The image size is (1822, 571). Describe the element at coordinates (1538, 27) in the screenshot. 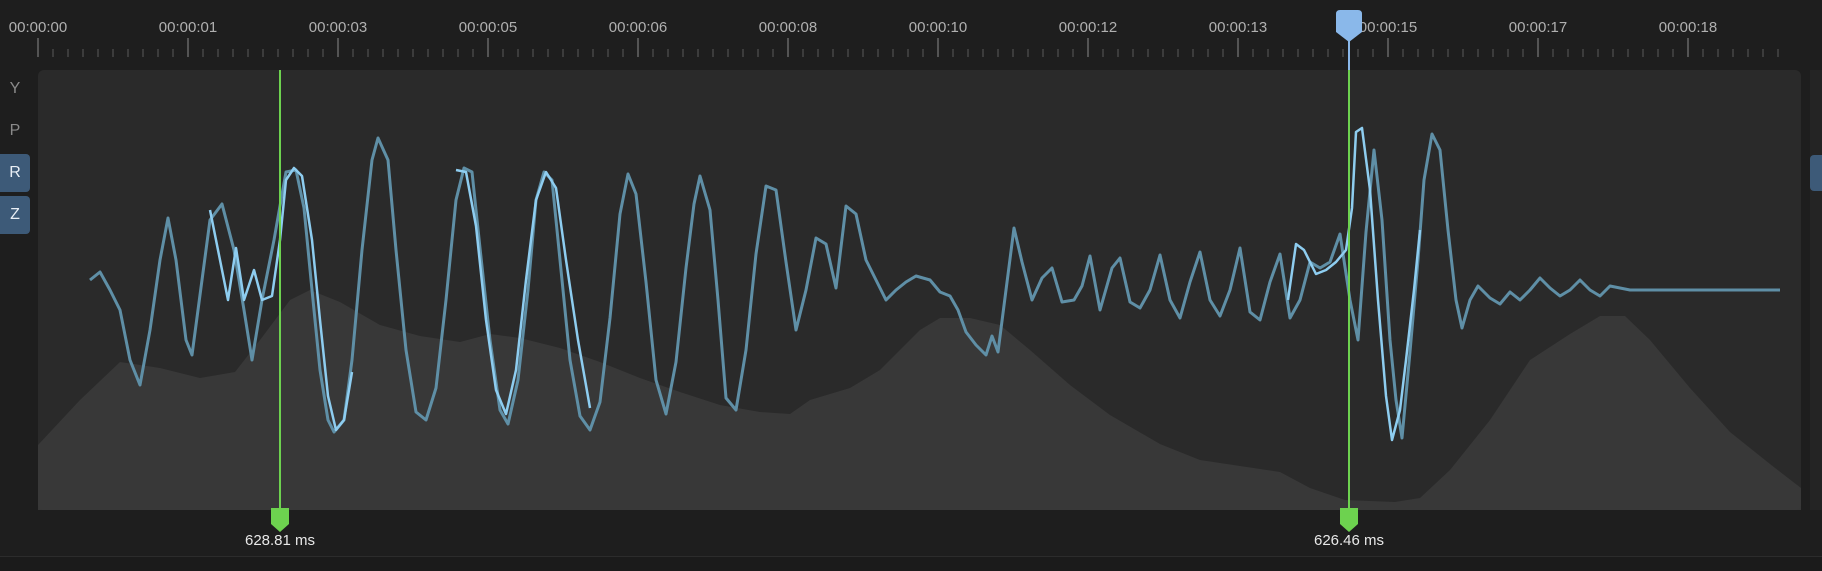

I see `ruler-tick-label: 00:00:17` at that location.